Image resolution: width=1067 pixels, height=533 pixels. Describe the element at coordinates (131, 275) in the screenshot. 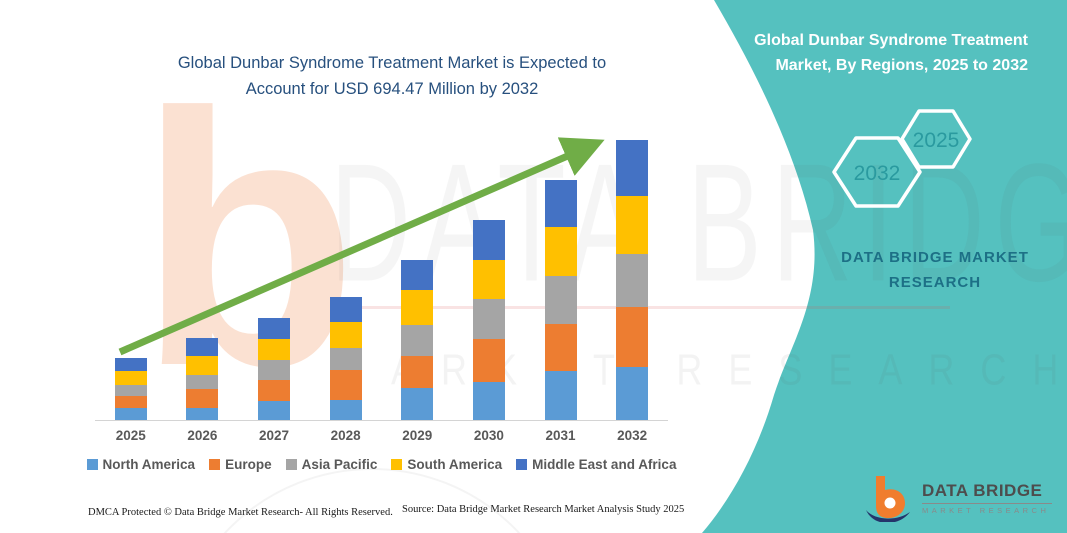

I see `bar-column-2025` at that location.